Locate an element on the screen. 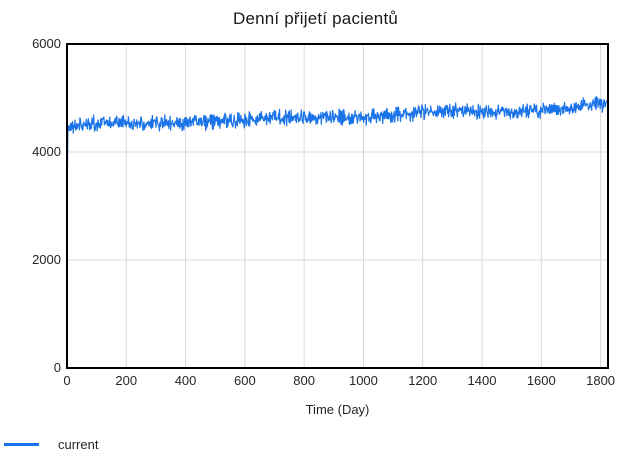 This screenshot has width=631, height=458. y-tick-label: 0 is located at coordinates (57, 367).